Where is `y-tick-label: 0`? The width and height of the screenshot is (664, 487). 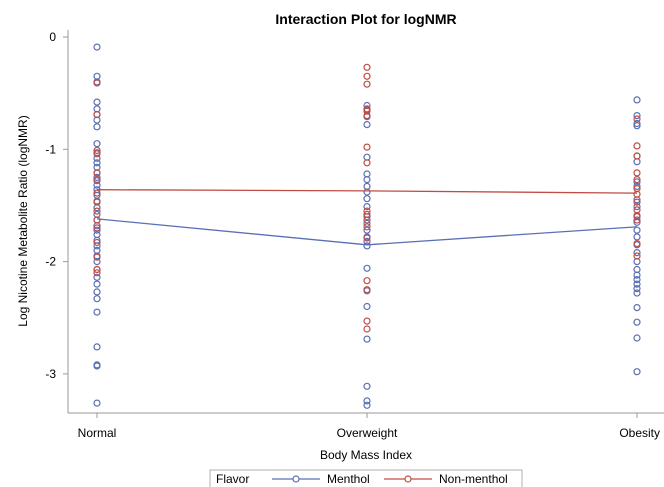 y-tick-label: 0 is located at coordinates (52, 37).